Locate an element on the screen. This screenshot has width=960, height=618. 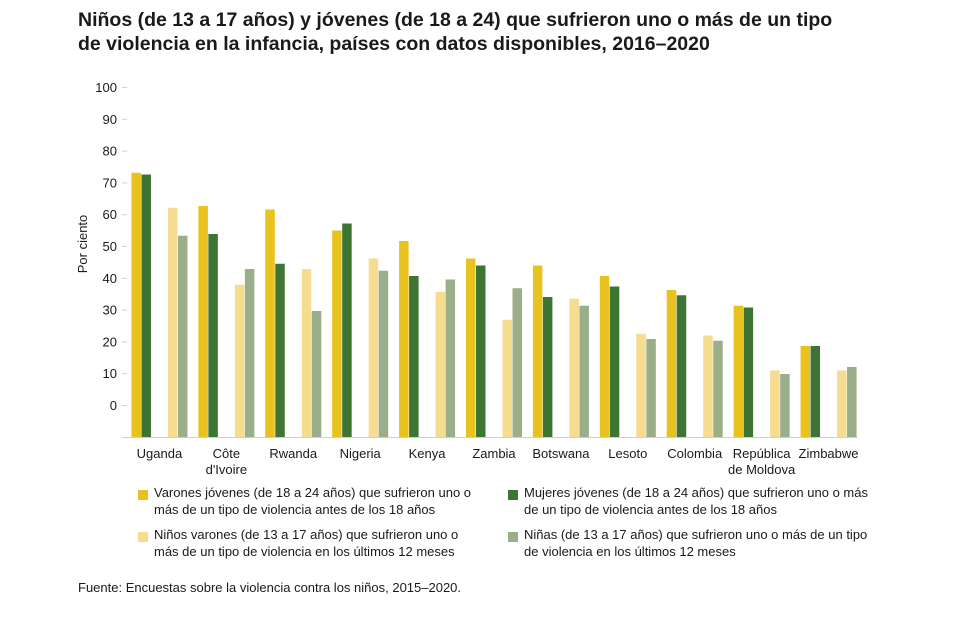
legend-swatch-young-women is located at coordinates (513, 495).